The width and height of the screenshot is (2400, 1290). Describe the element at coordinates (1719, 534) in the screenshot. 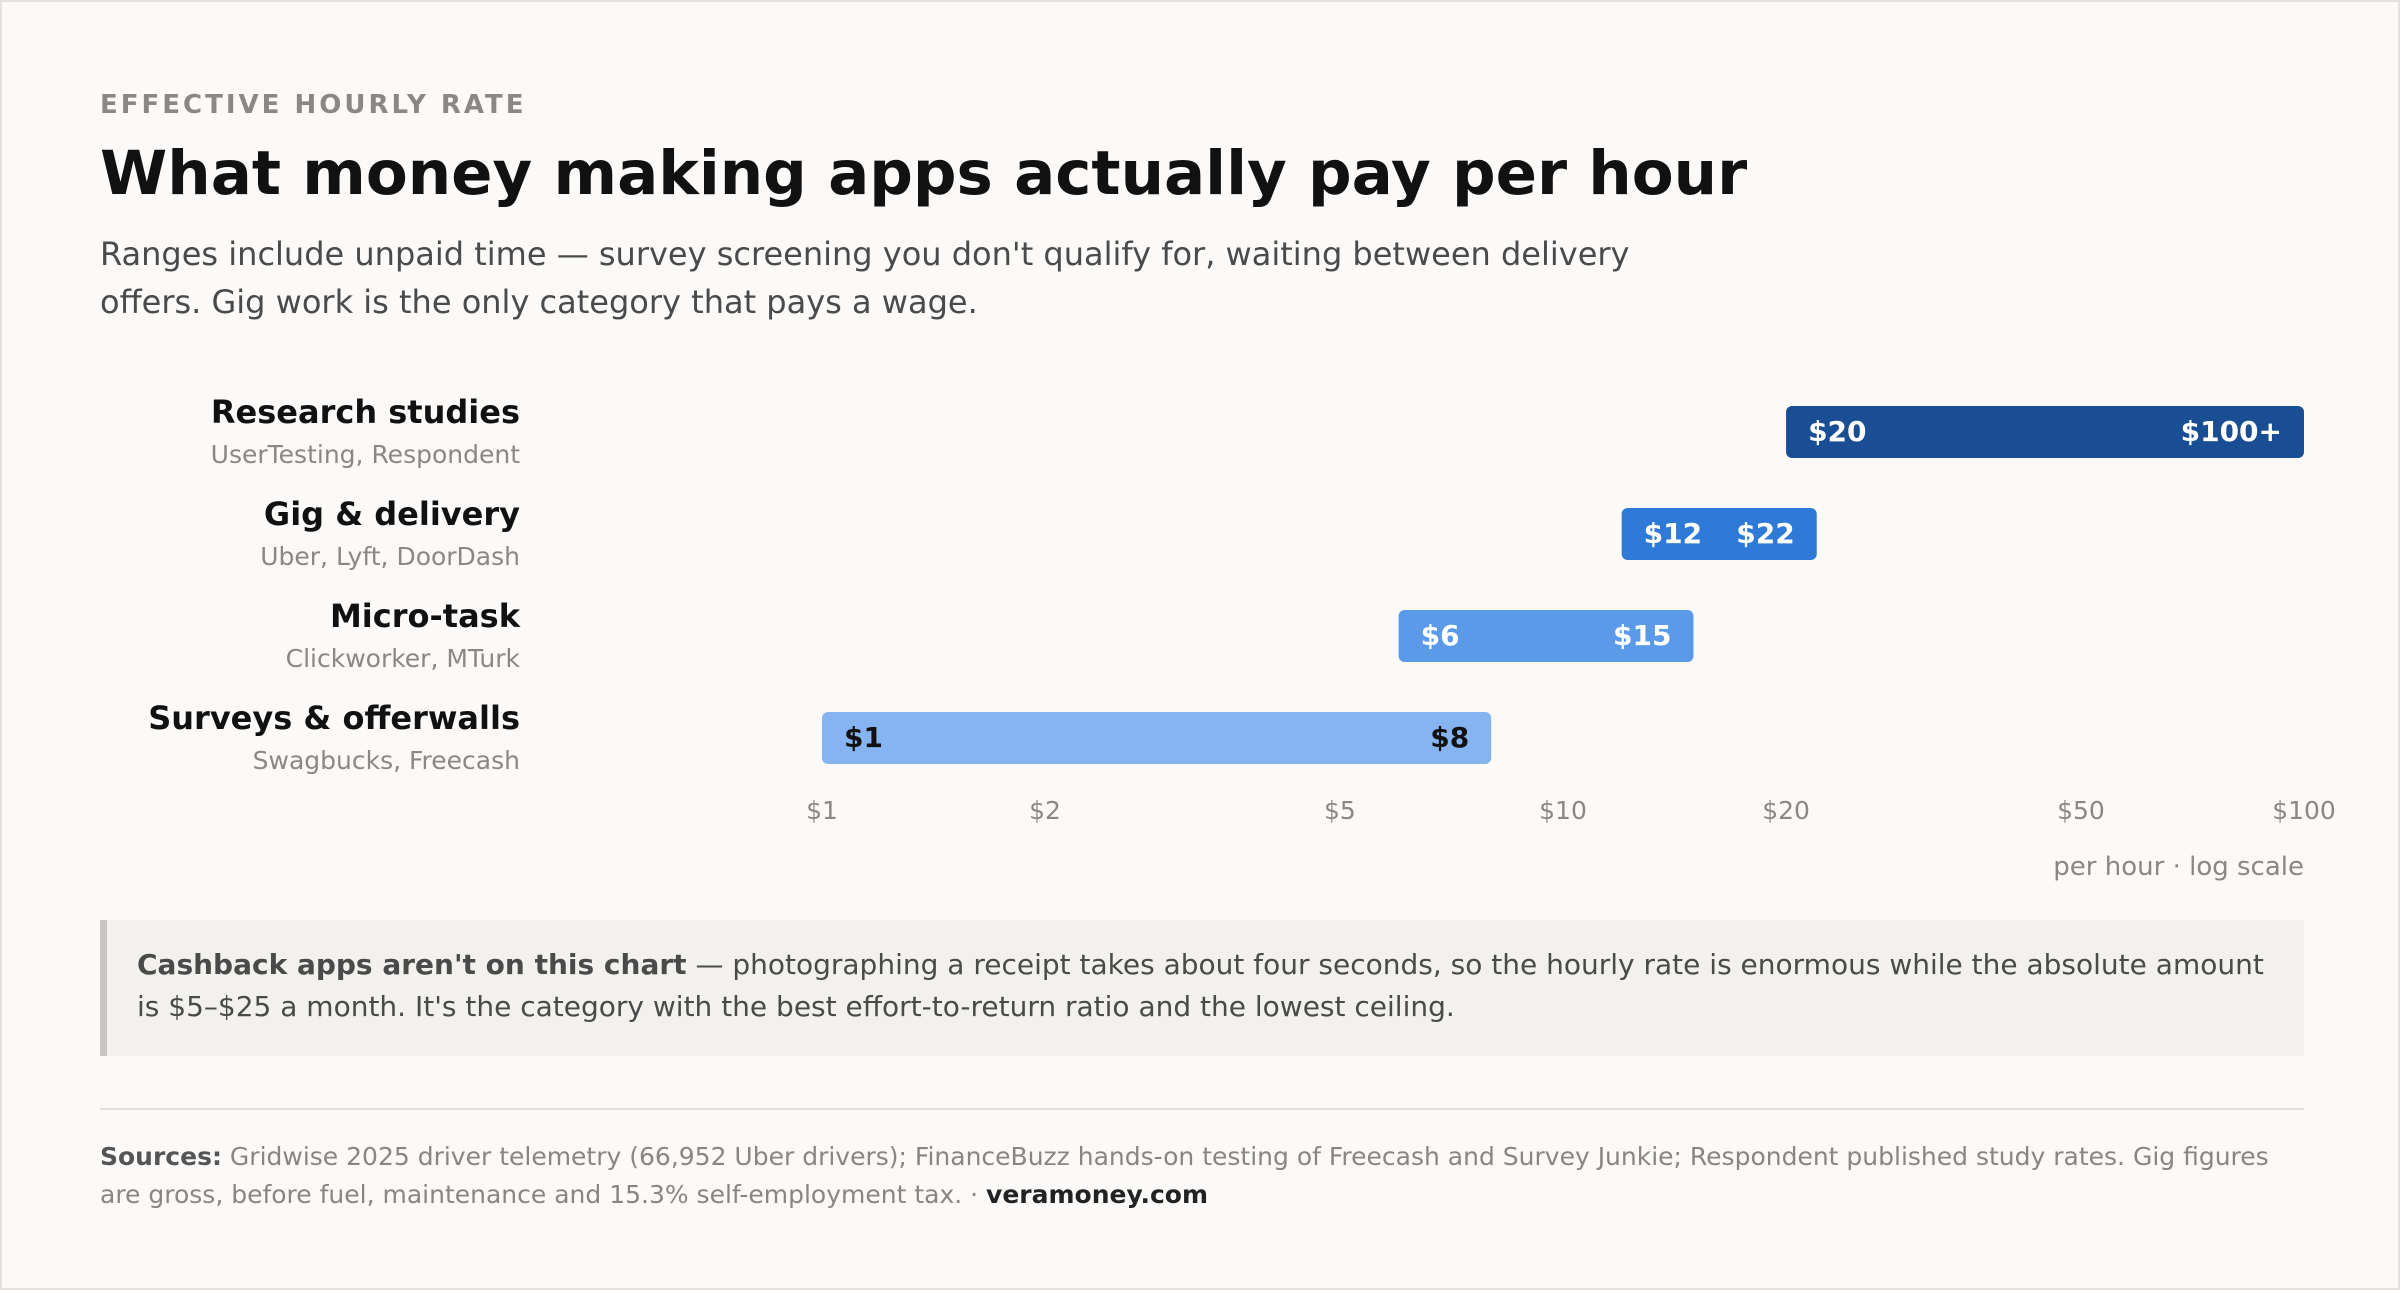

I see `range-bar-gig-delivery` at that location.